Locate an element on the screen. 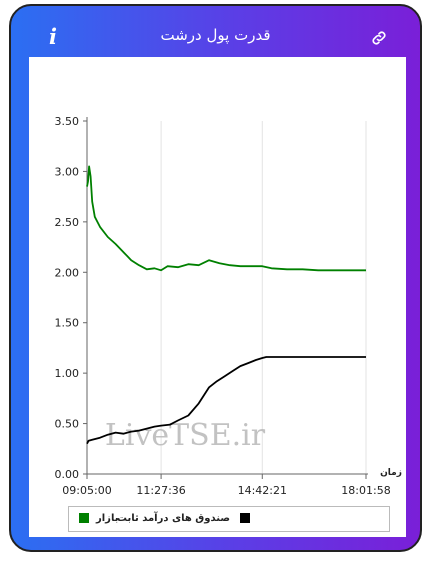 This screenshot has width=433, height=574. x-axis-title: زمان is located at coordinates (391, 473).